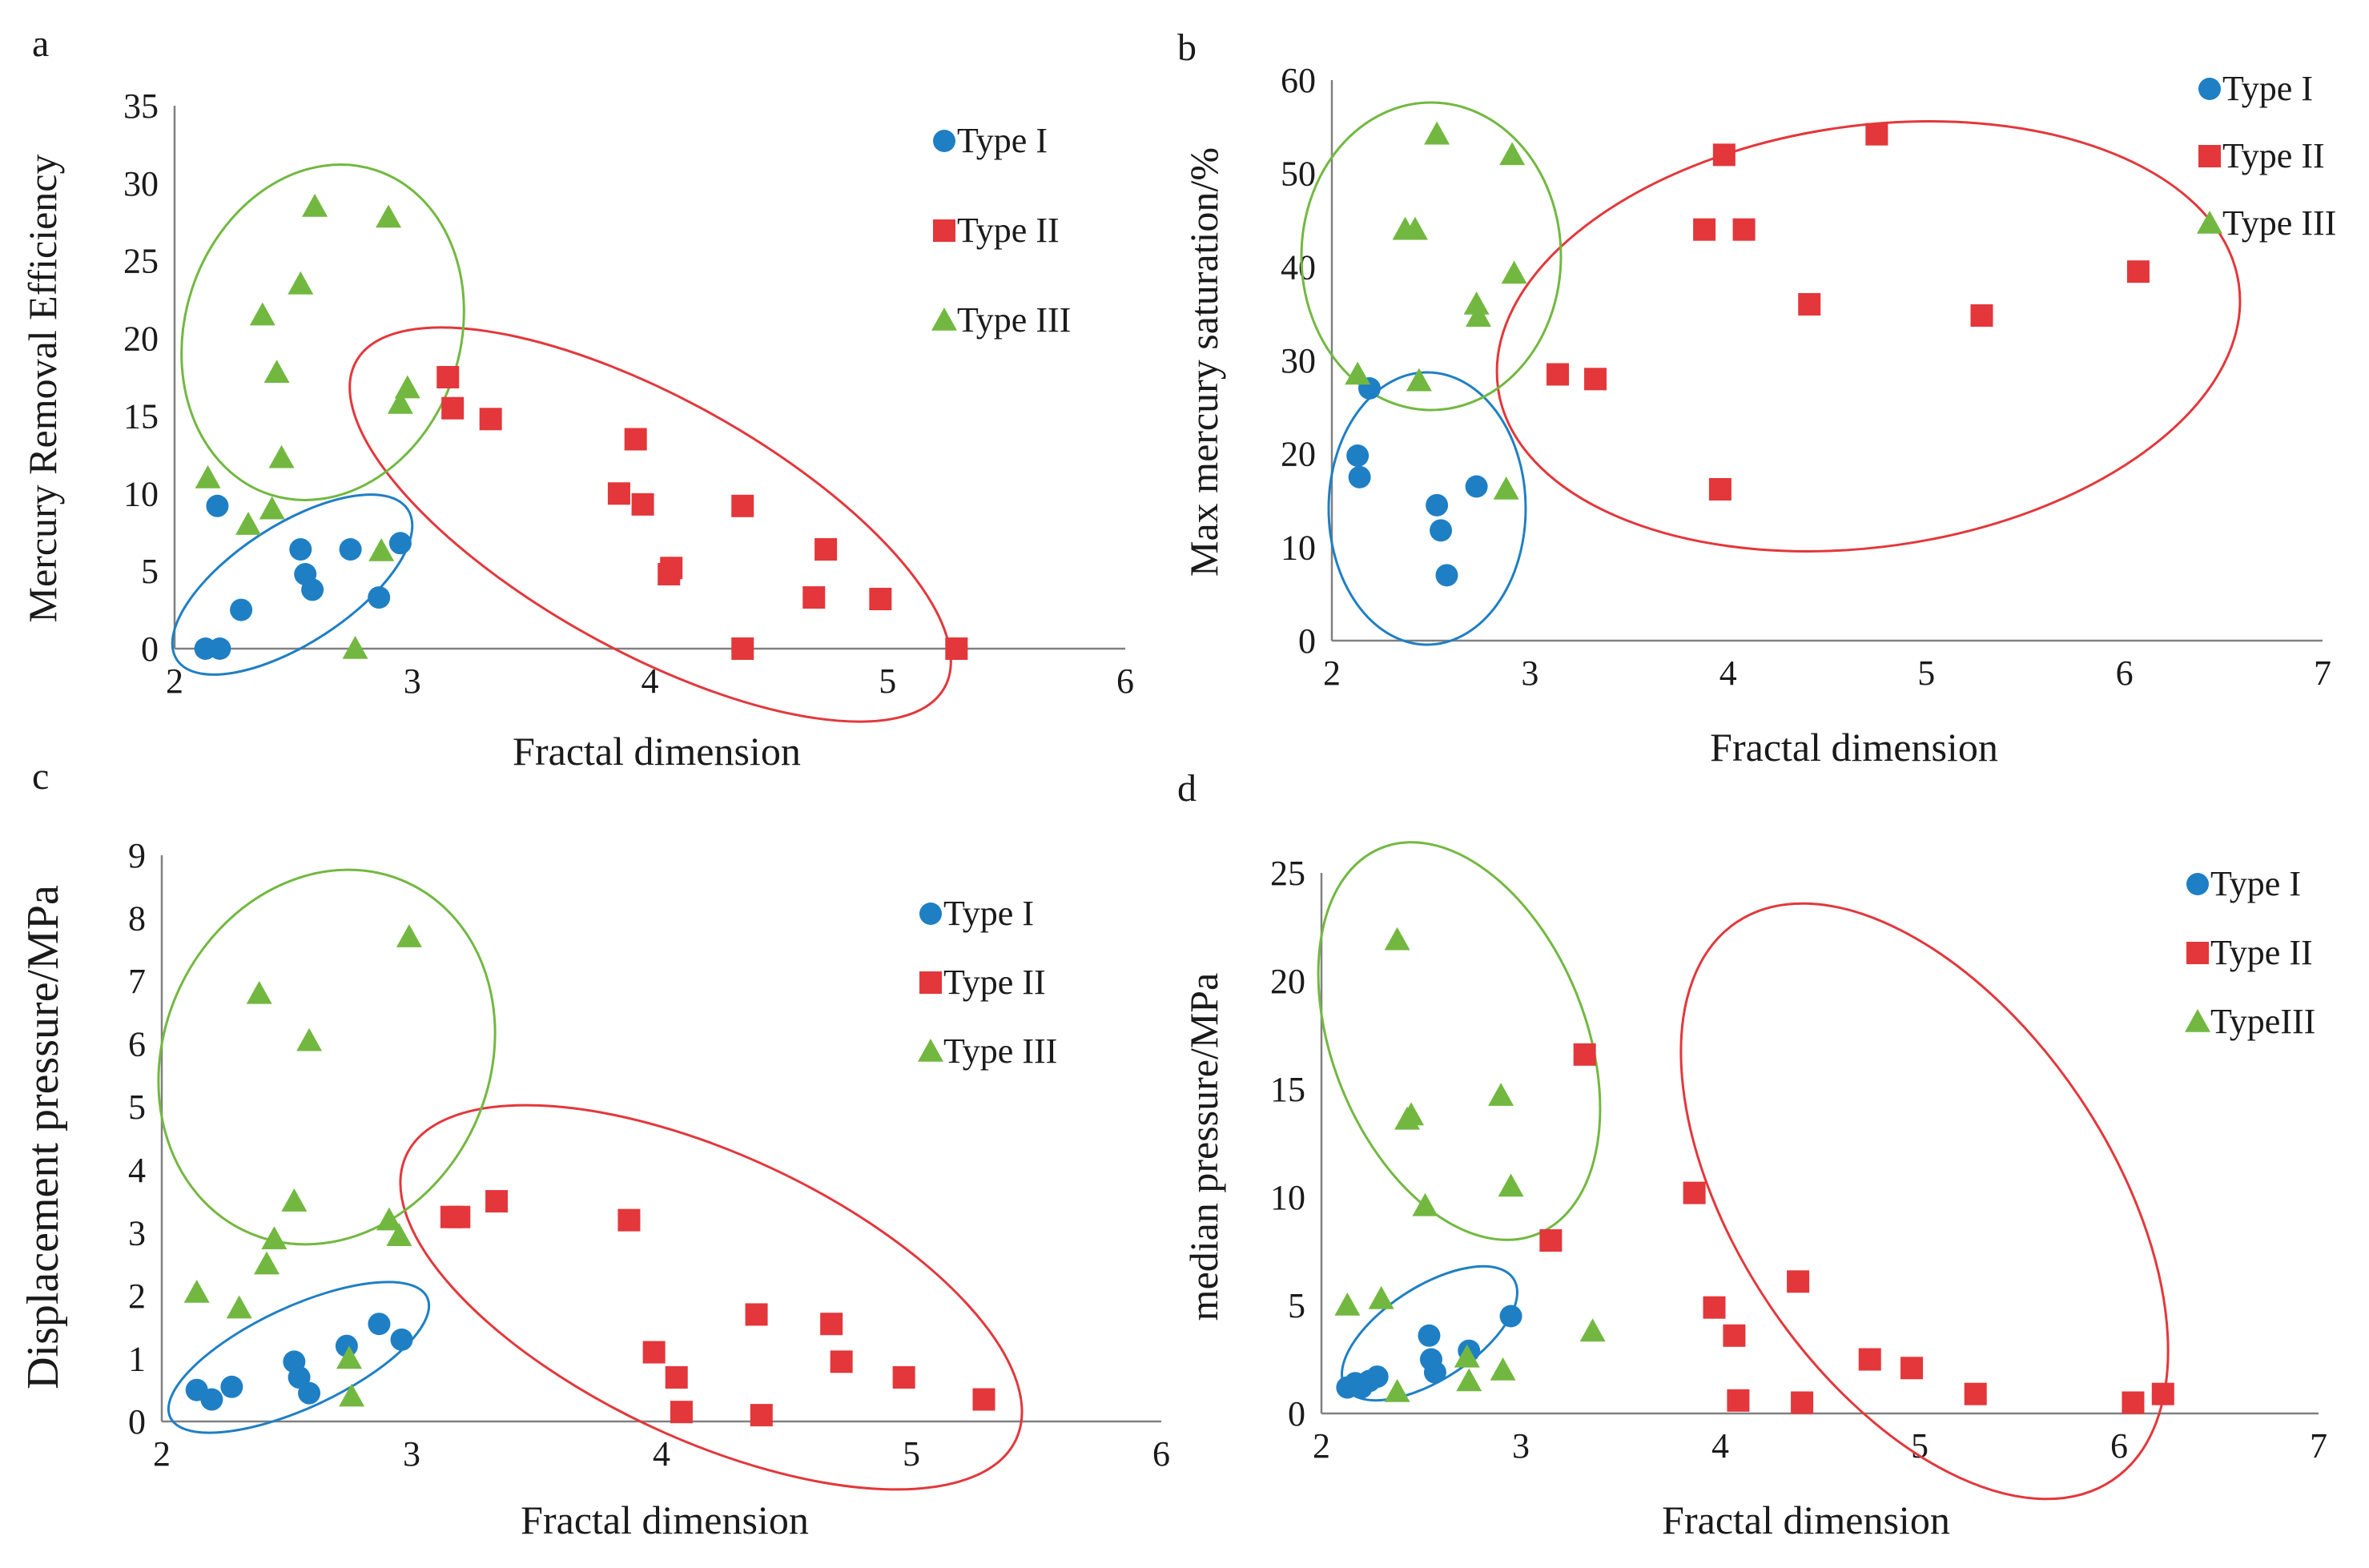 This screenshot has width=2369, height=1568. Describe the element at coordinates (1436, 310) in the screenshot. I see `series-type3` at that location.